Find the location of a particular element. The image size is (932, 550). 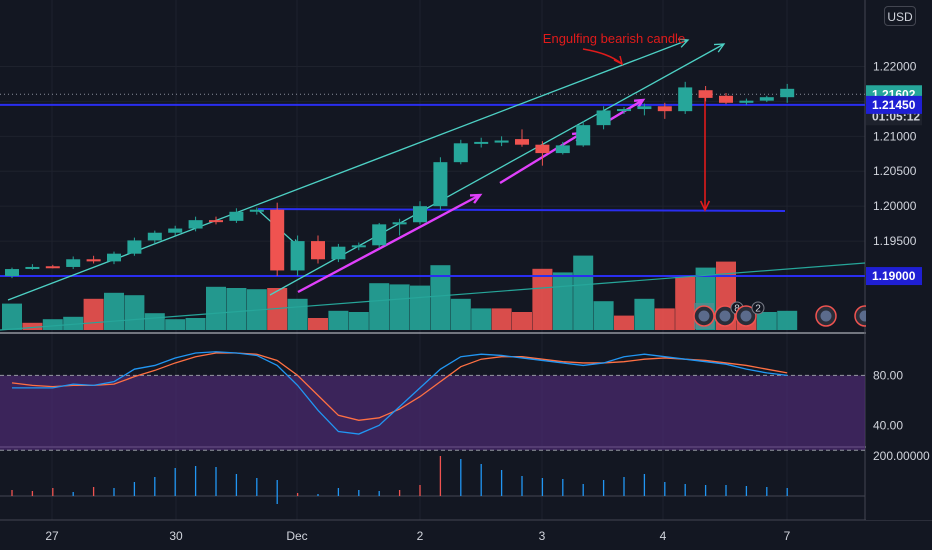

stochastic-k-line is located at coordinates (400, 393).